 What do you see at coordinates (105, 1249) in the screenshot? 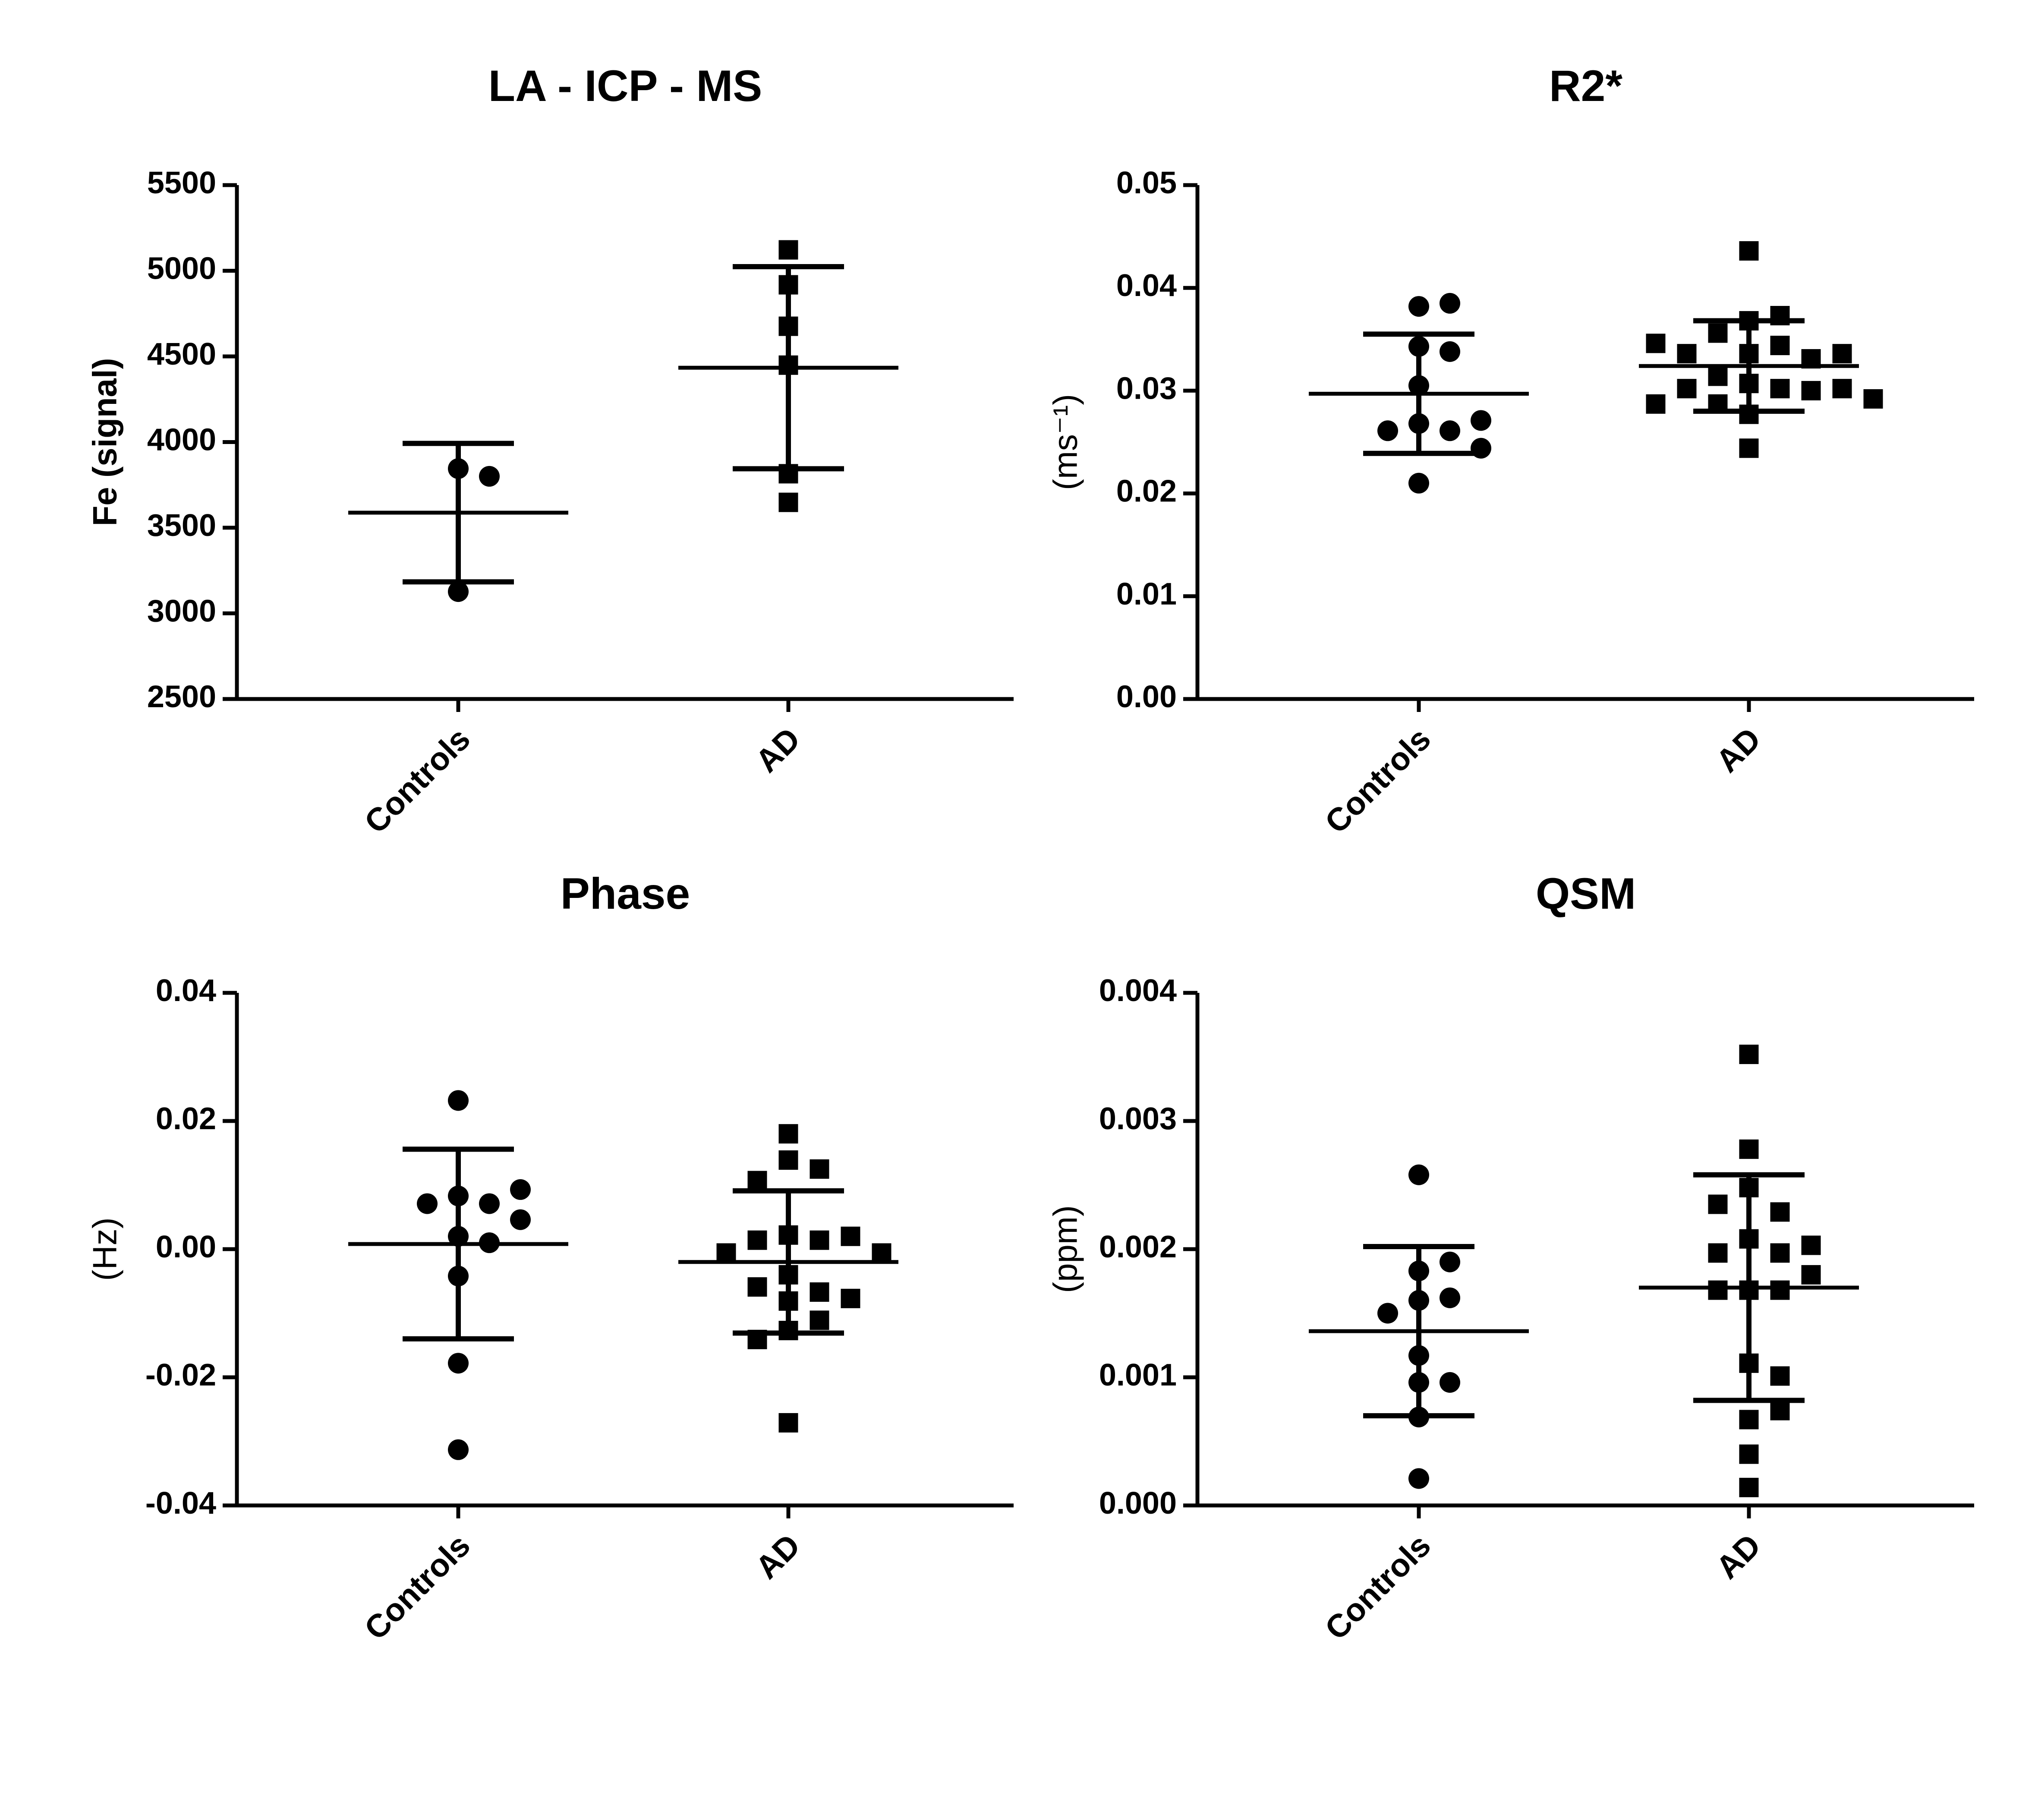
I see `y-axis-label: (Hz)` at bounding box center [105, 1249].